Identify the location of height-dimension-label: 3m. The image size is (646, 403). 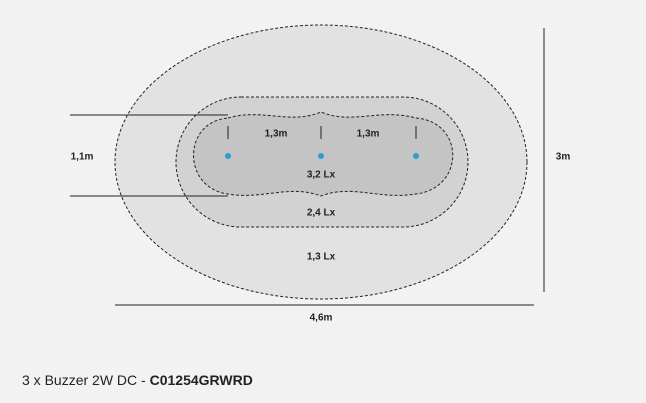
(563, 157).